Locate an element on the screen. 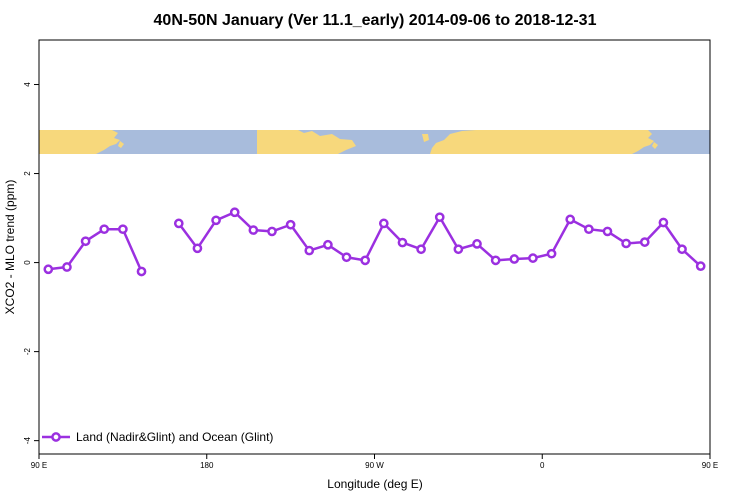 Image resolution: width=750 pixels, height=500 pixels. plot-area is located at coordinates (374, 242).